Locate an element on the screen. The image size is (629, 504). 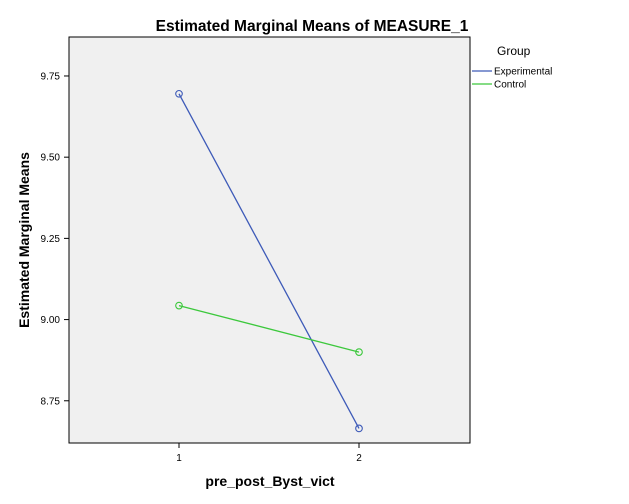
legend: Group Experimental Control is located at coordinates (512, 67).